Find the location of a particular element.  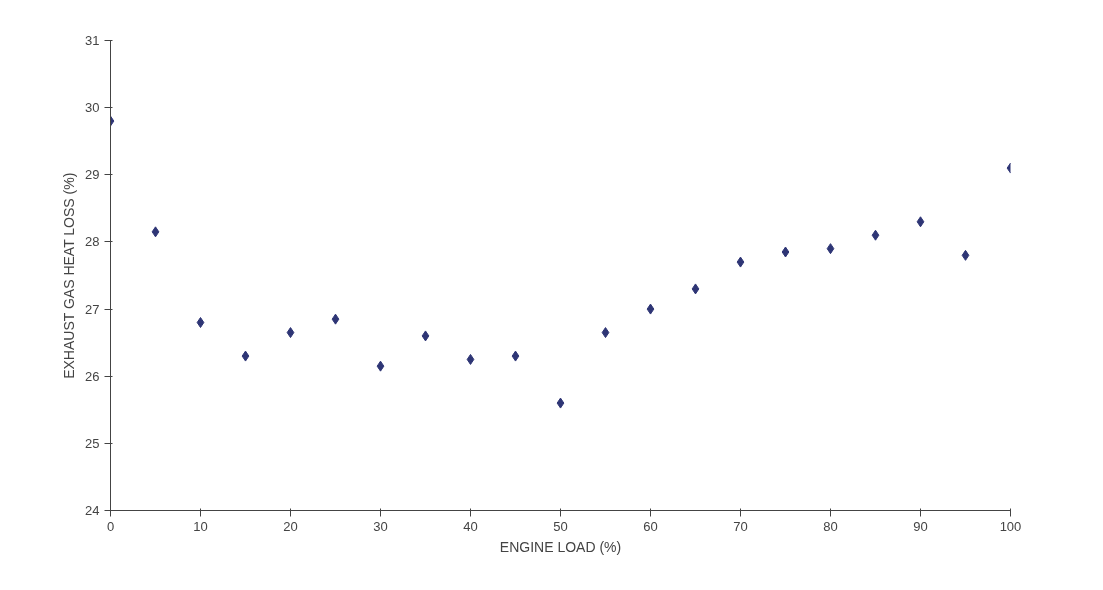

x-tick-label: 0 is located at coordinates (110, 526).